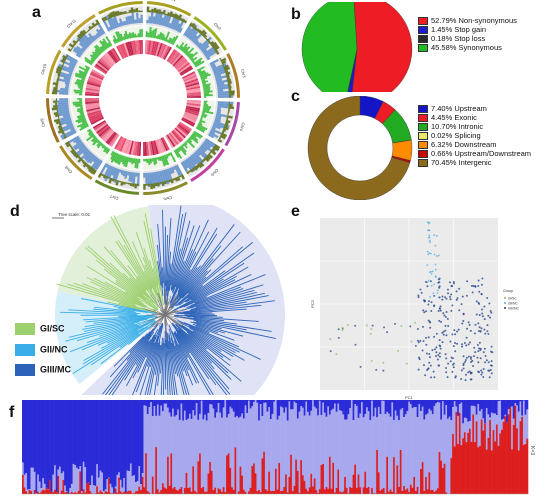  What do you see at coordinates (159, 312) in the screenshot?
I see `tree-inner-branch` at bounding box center [159, 312].